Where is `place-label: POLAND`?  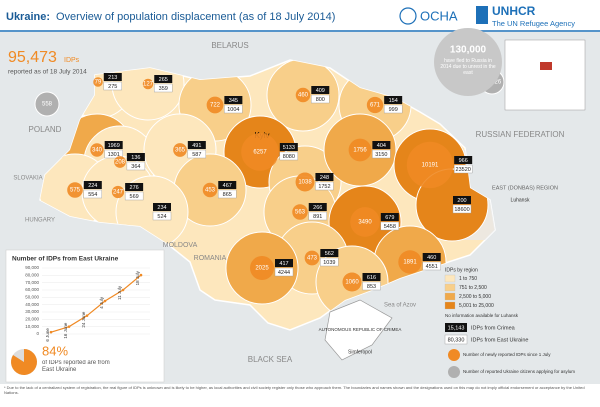 place-label: POLAND is located at coordinates (45, 129).